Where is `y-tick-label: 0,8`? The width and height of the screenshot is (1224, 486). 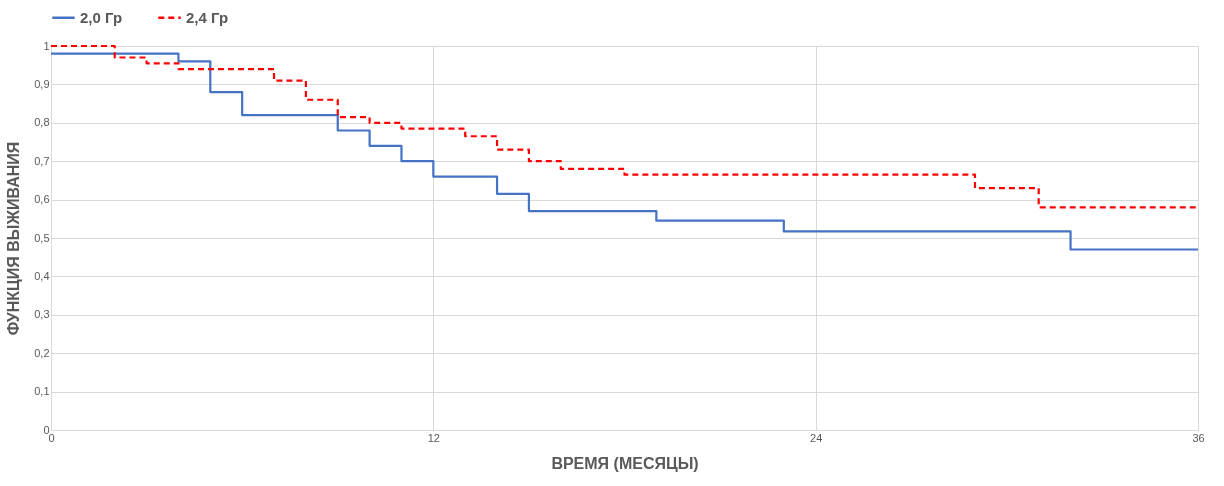
y-tick-label: 0,8 is located at coordinates (42, 122).